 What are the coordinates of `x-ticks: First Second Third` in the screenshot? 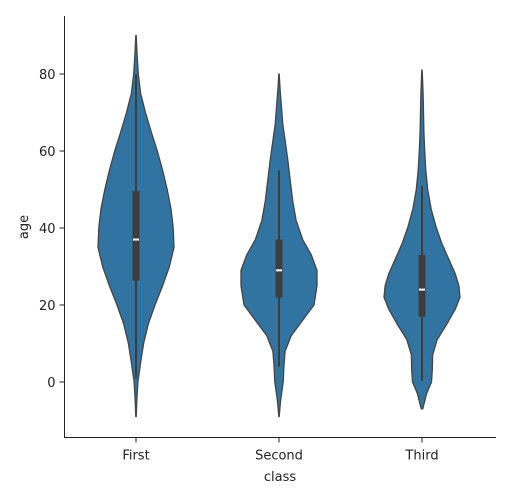 It's located at (280, 450).